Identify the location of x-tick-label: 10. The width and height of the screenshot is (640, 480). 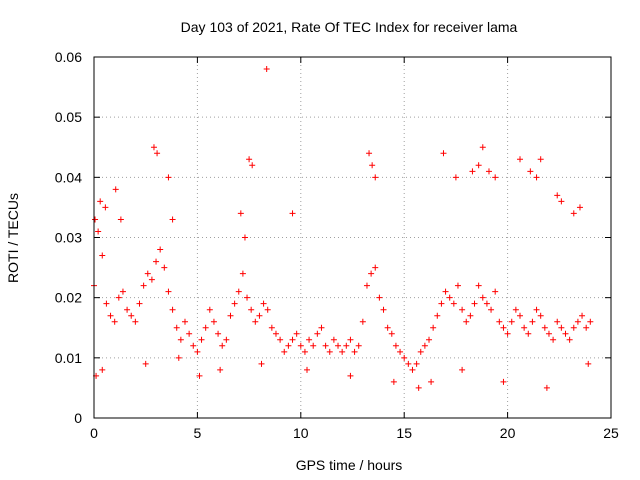
(301, 433).